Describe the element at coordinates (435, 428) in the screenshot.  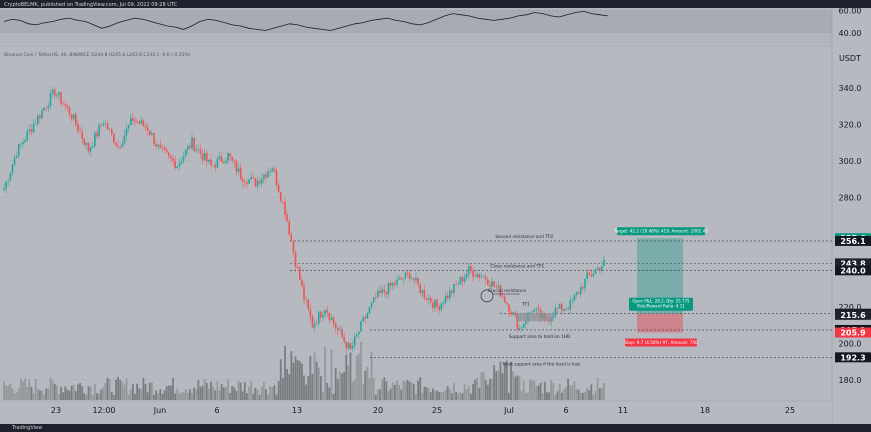
I see `footer-bar` at that location.